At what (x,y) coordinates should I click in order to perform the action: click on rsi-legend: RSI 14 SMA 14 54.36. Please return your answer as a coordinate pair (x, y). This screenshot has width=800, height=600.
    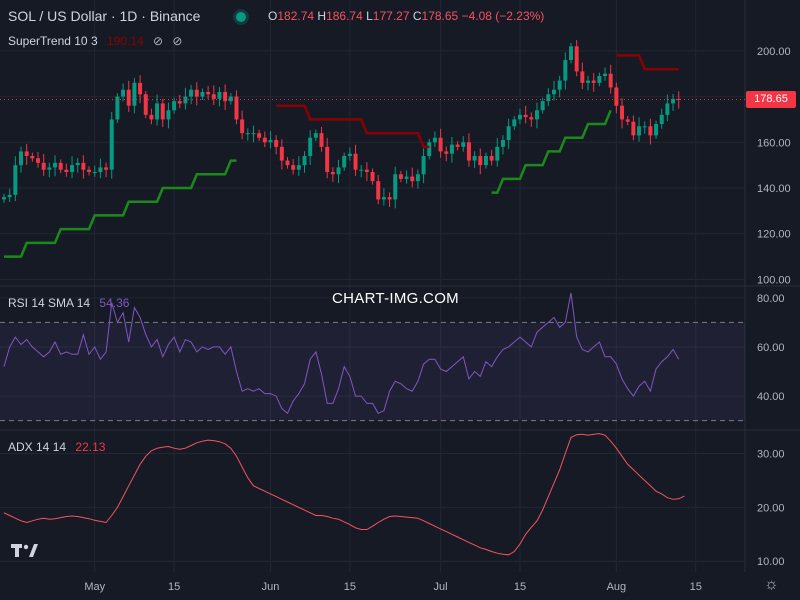
    Looking at the image, I should click on (68, 303).